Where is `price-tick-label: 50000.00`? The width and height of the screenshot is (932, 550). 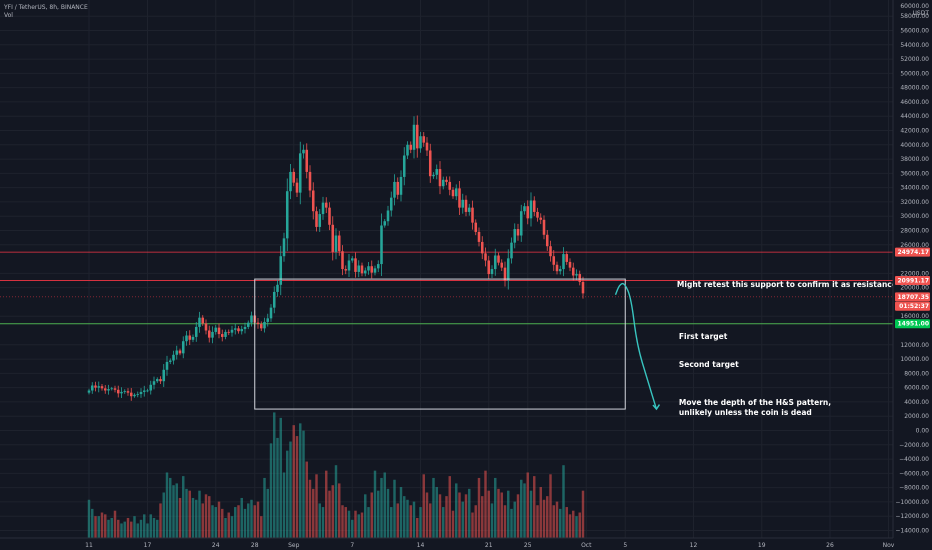 price-tick-label: 50000.00 is located at coordinates (914, 73).